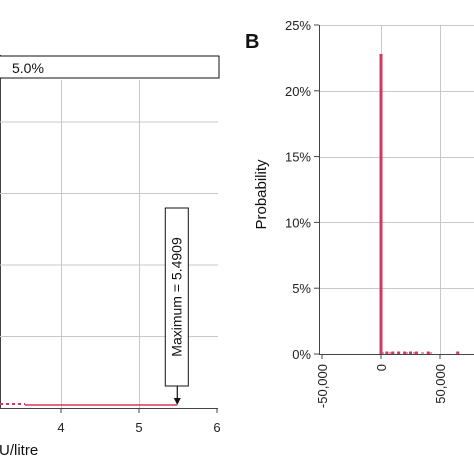 This screenshot has height=474, width=474. I want to click on x-tick-label: 5, so click(138, 427).